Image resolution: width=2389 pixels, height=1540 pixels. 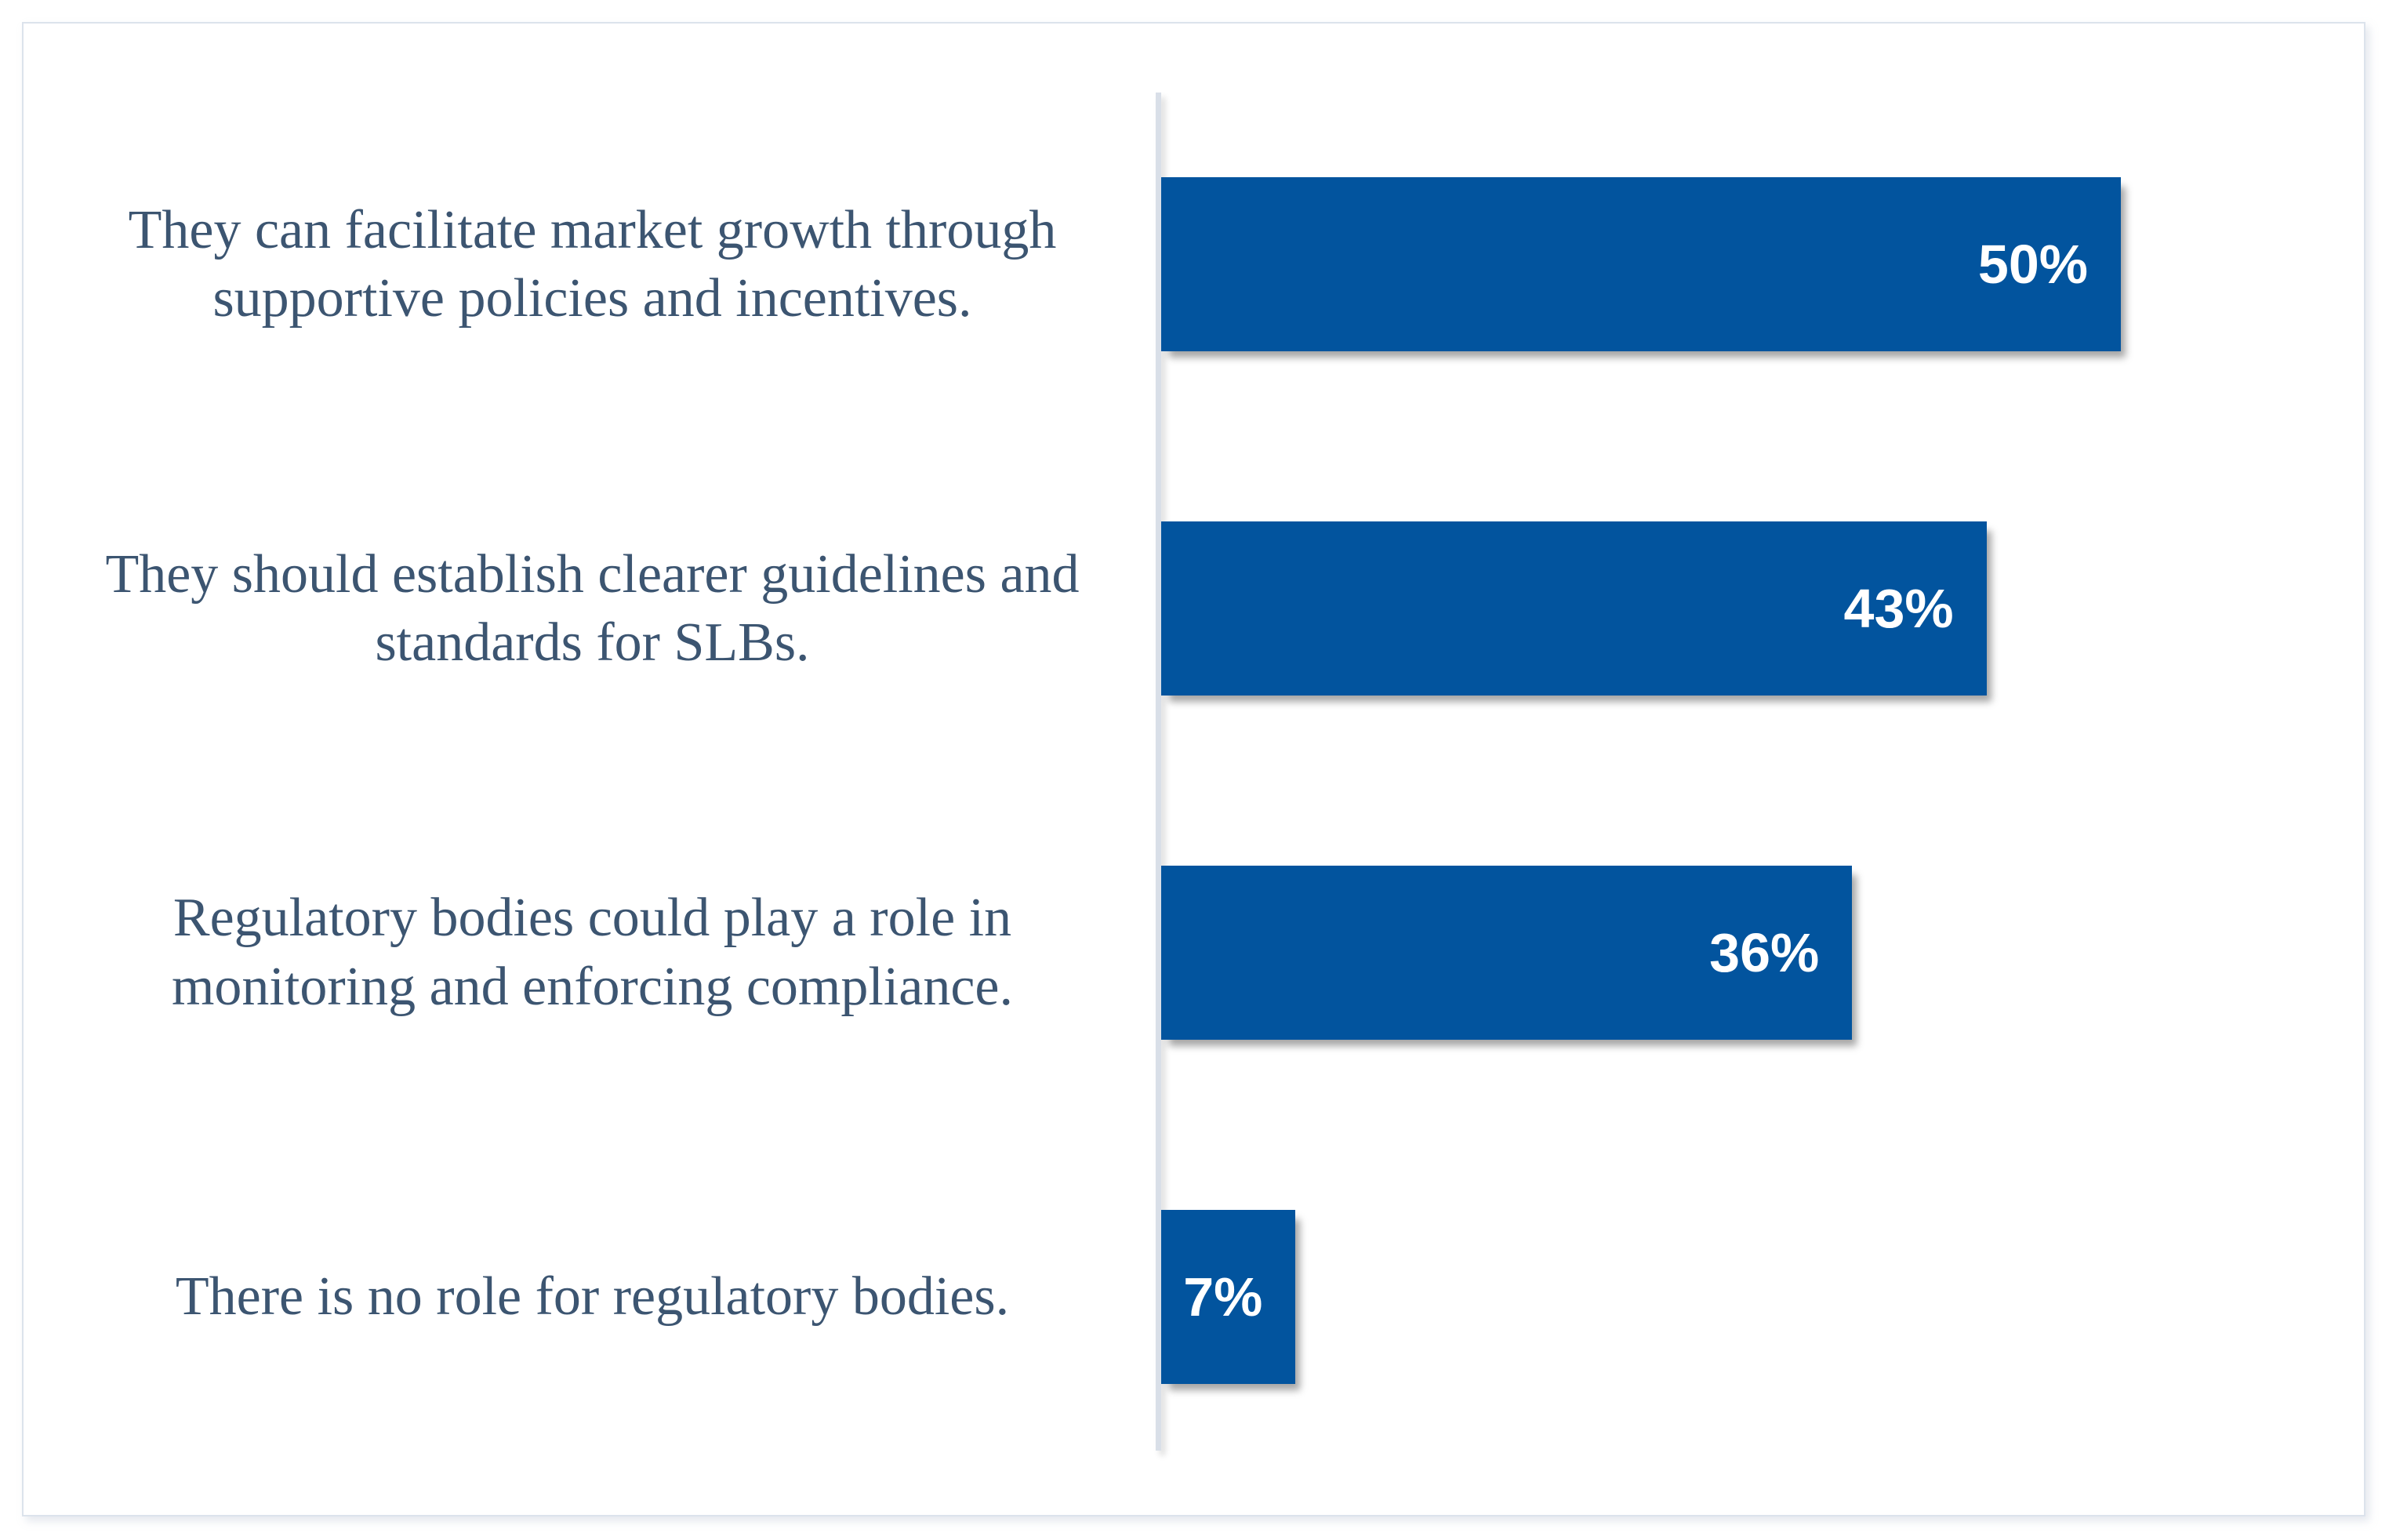 I want to click on bar: 7%, so click(x=1228, y=1296).